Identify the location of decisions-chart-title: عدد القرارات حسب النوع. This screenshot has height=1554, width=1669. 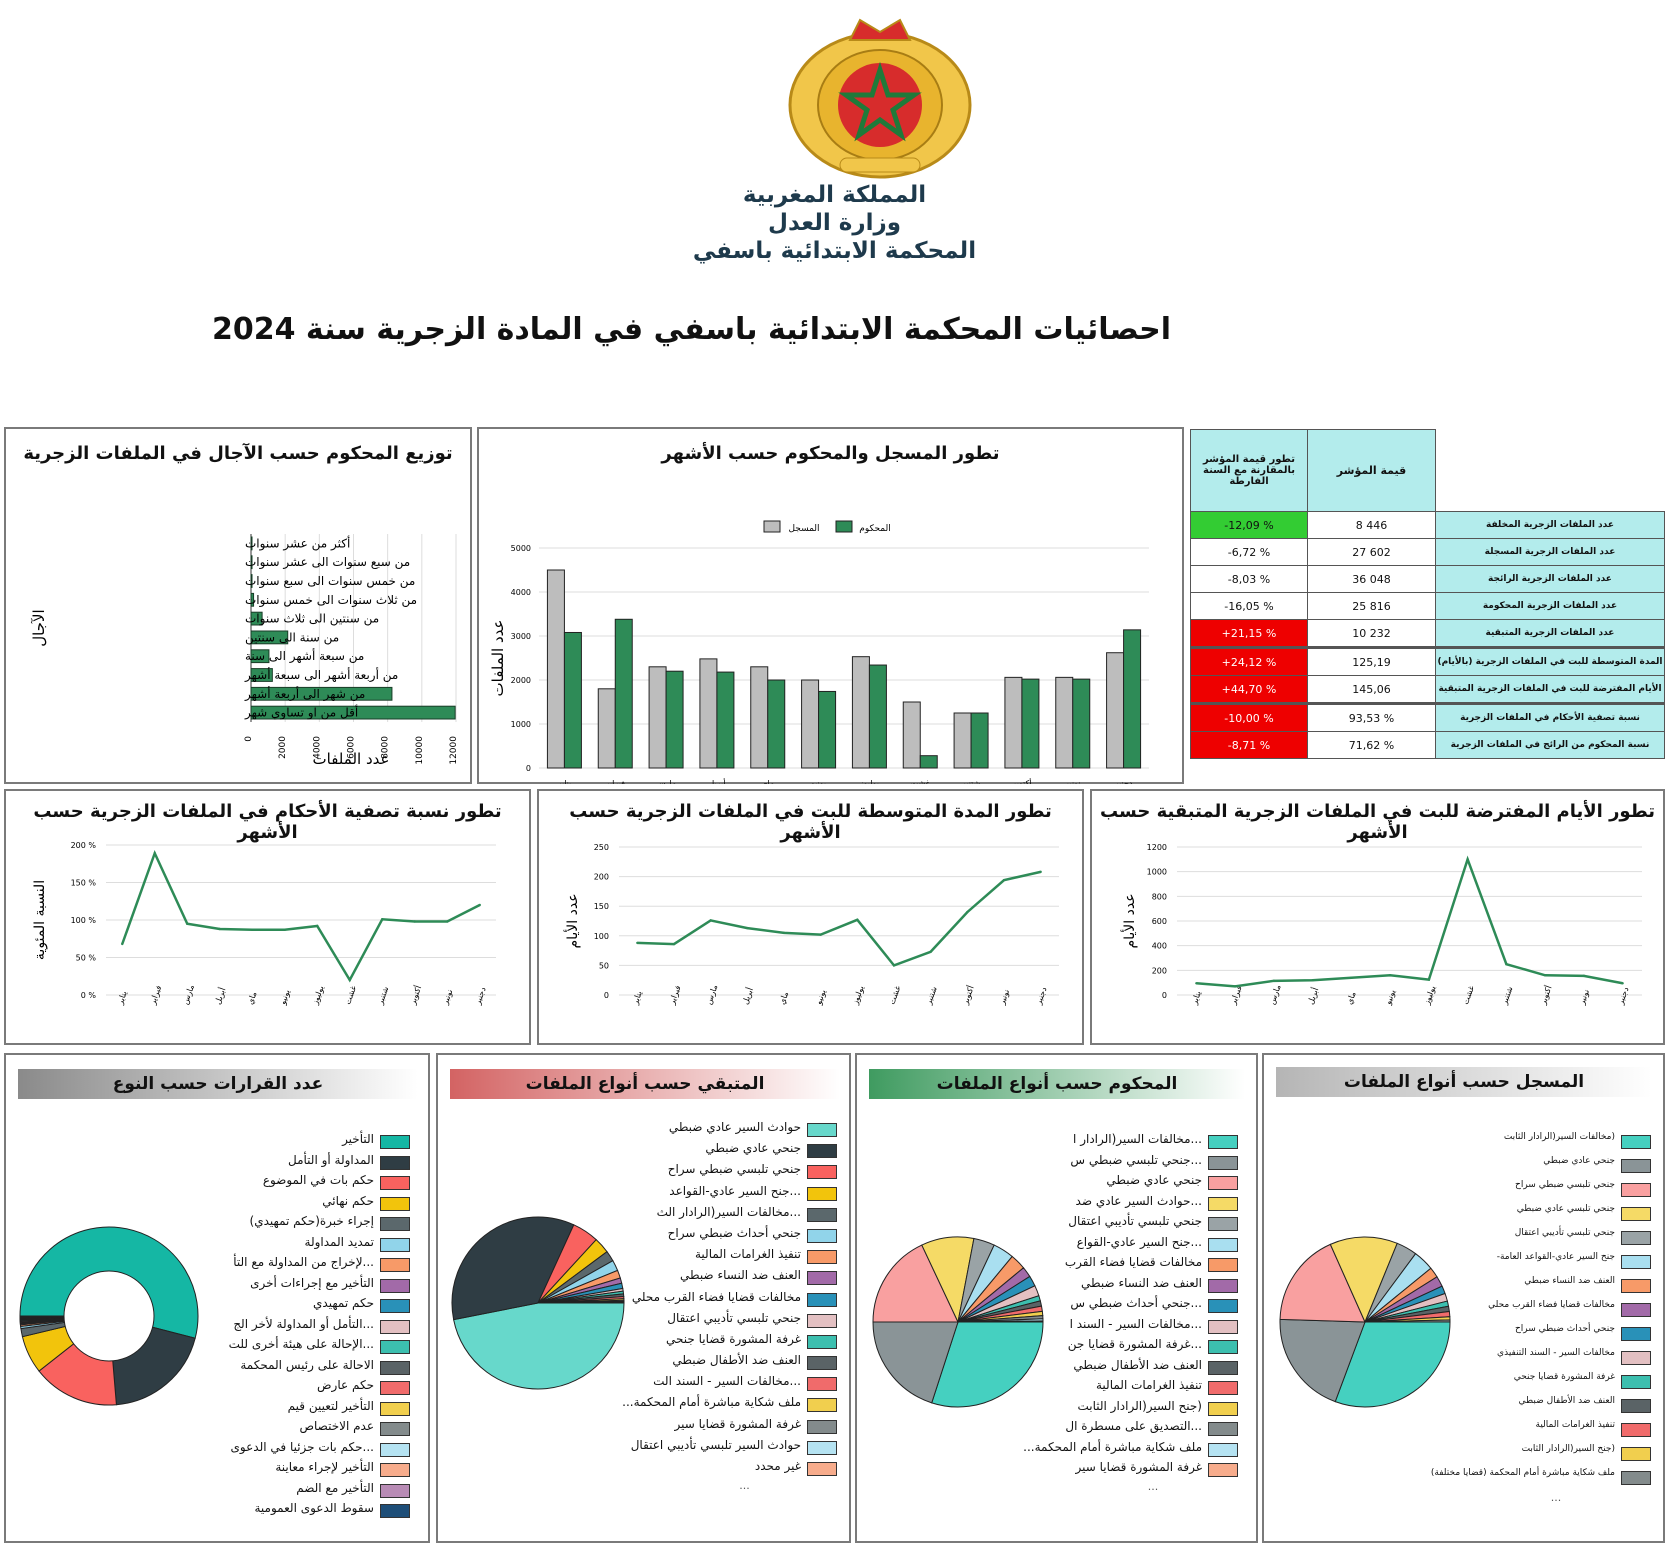
(218, 1084).